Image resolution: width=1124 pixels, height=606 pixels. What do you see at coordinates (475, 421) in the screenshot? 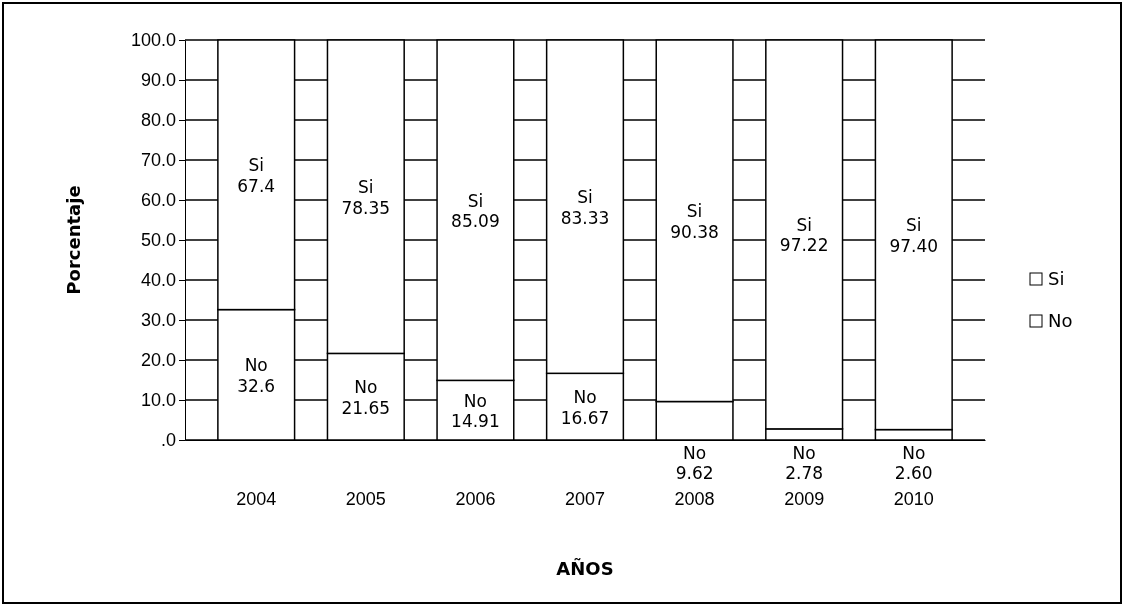
I see `data-label: 14.91` at bounding box center [475, 421].